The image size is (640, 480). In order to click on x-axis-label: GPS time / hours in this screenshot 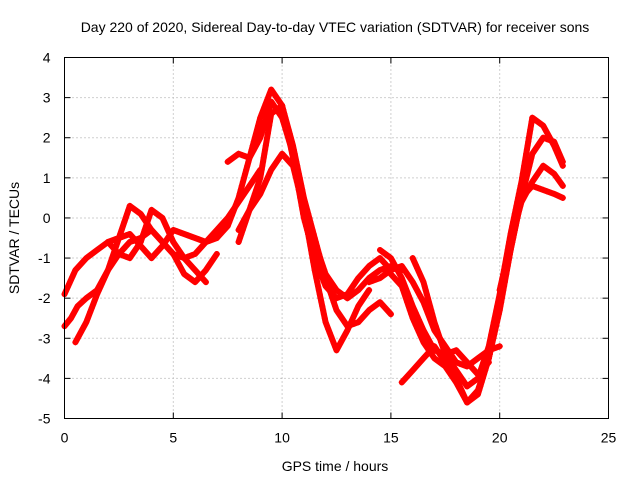, I will do `click(335, 466)`.